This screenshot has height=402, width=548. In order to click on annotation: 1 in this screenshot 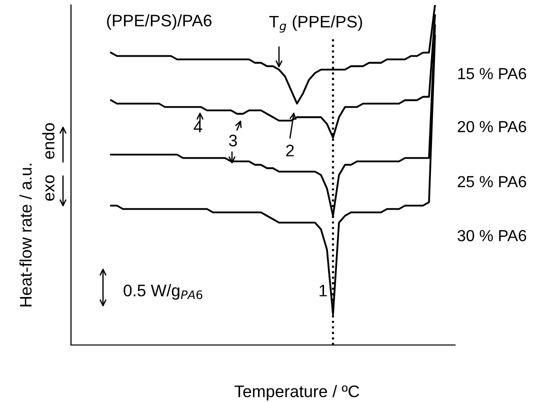, I will do `click(323, 290)`.